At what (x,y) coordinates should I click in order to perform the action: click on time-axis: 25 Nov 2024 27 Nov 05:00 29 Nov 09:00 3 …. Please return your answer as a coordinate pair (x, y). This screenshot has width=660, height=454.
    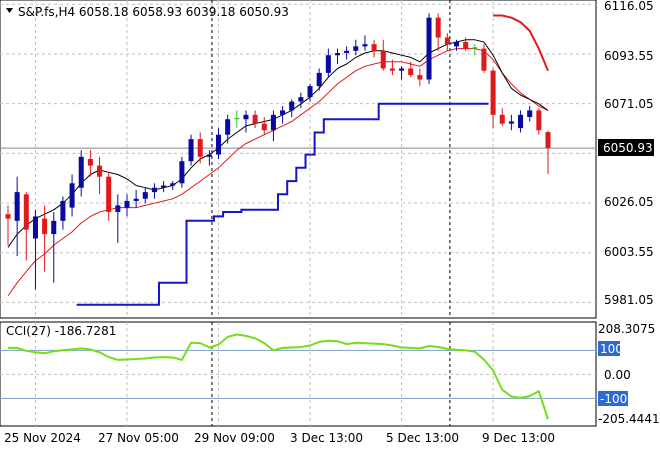
    Looking at the image, I should click on (279, 438).